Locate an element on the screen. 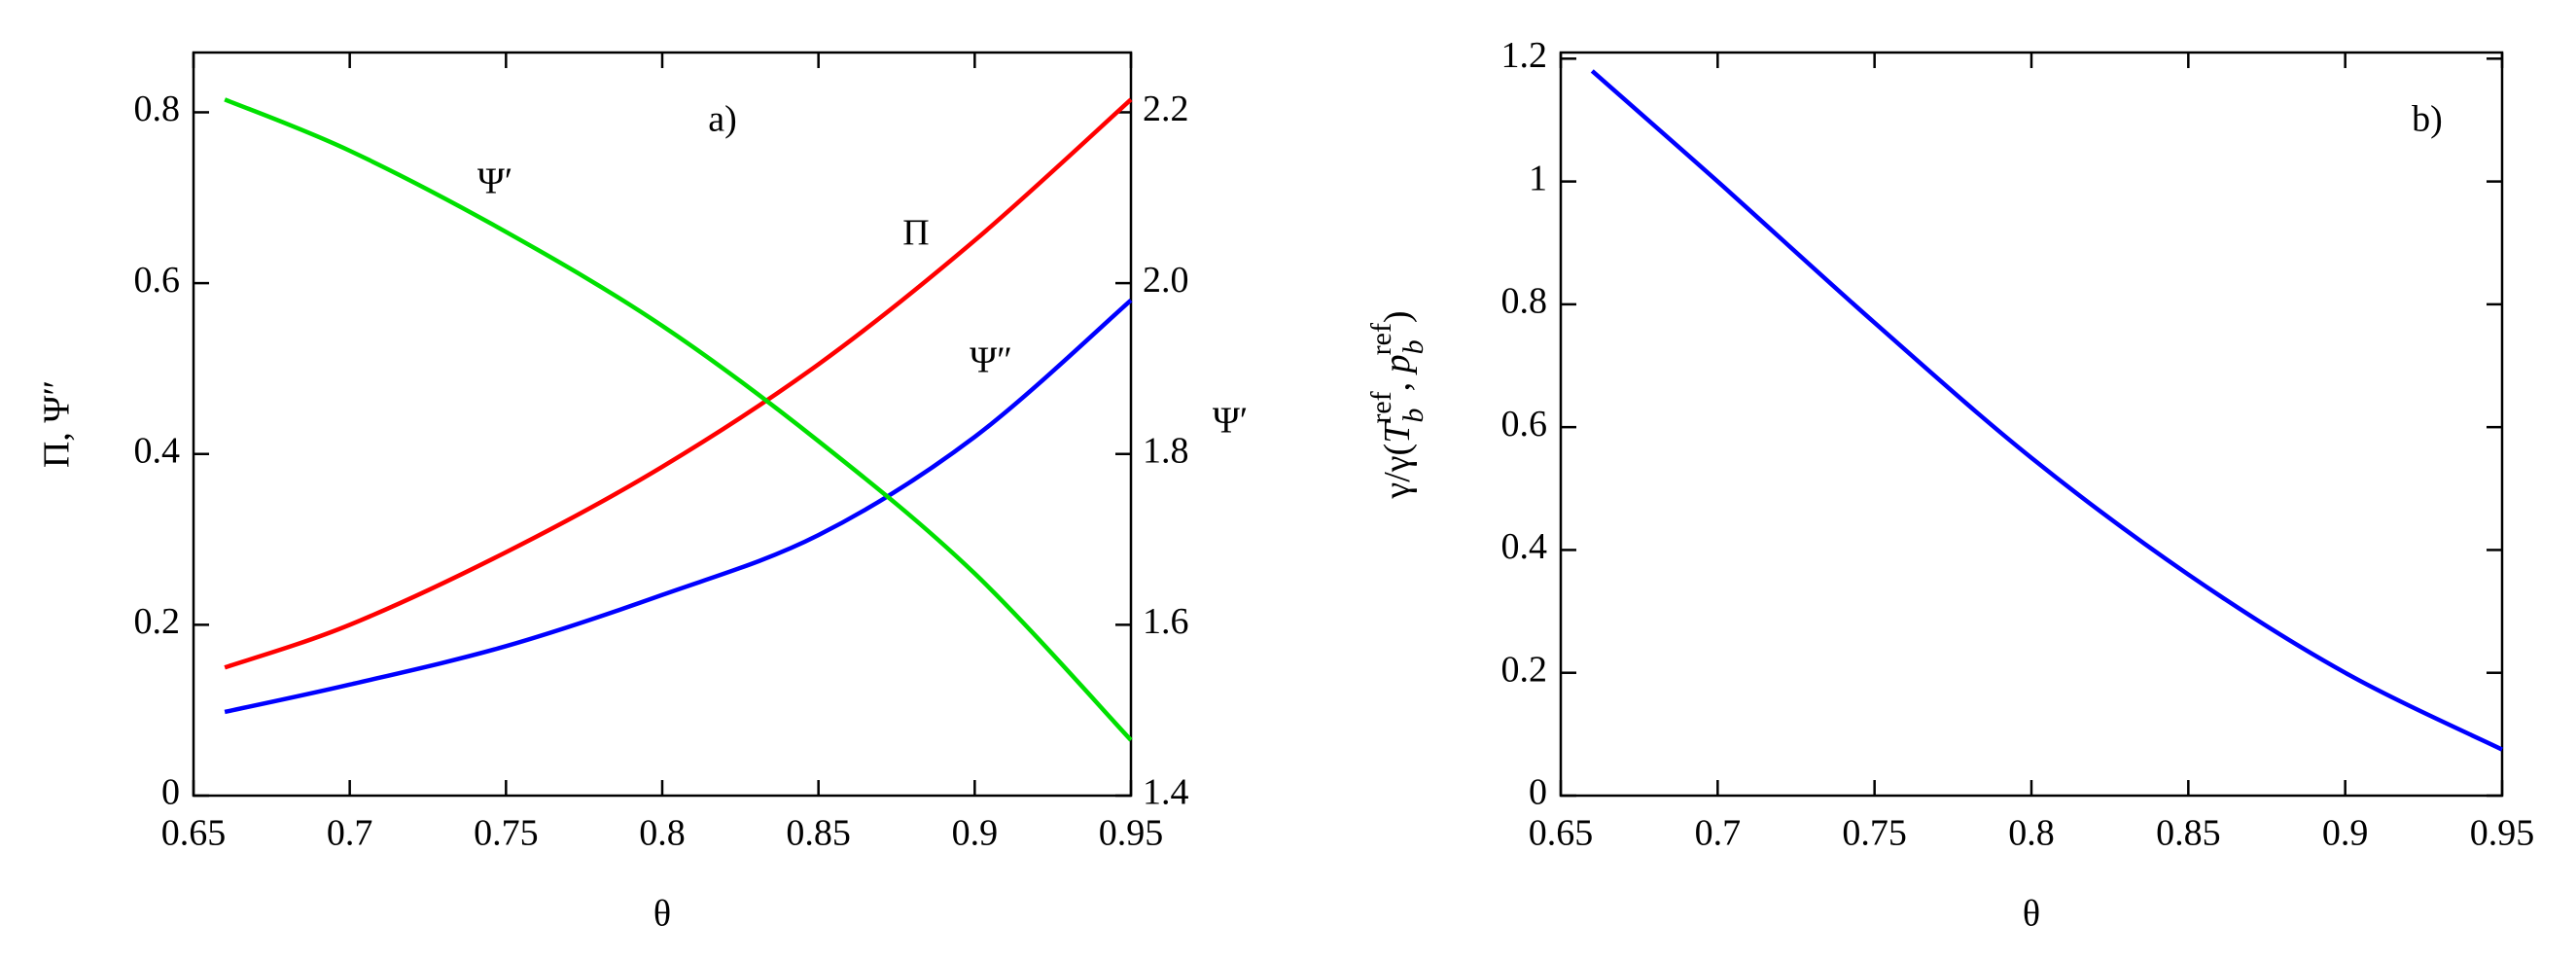  y-axis-label: γ/γ(Tbref, pbref) is located at coordinates (1397, 404).